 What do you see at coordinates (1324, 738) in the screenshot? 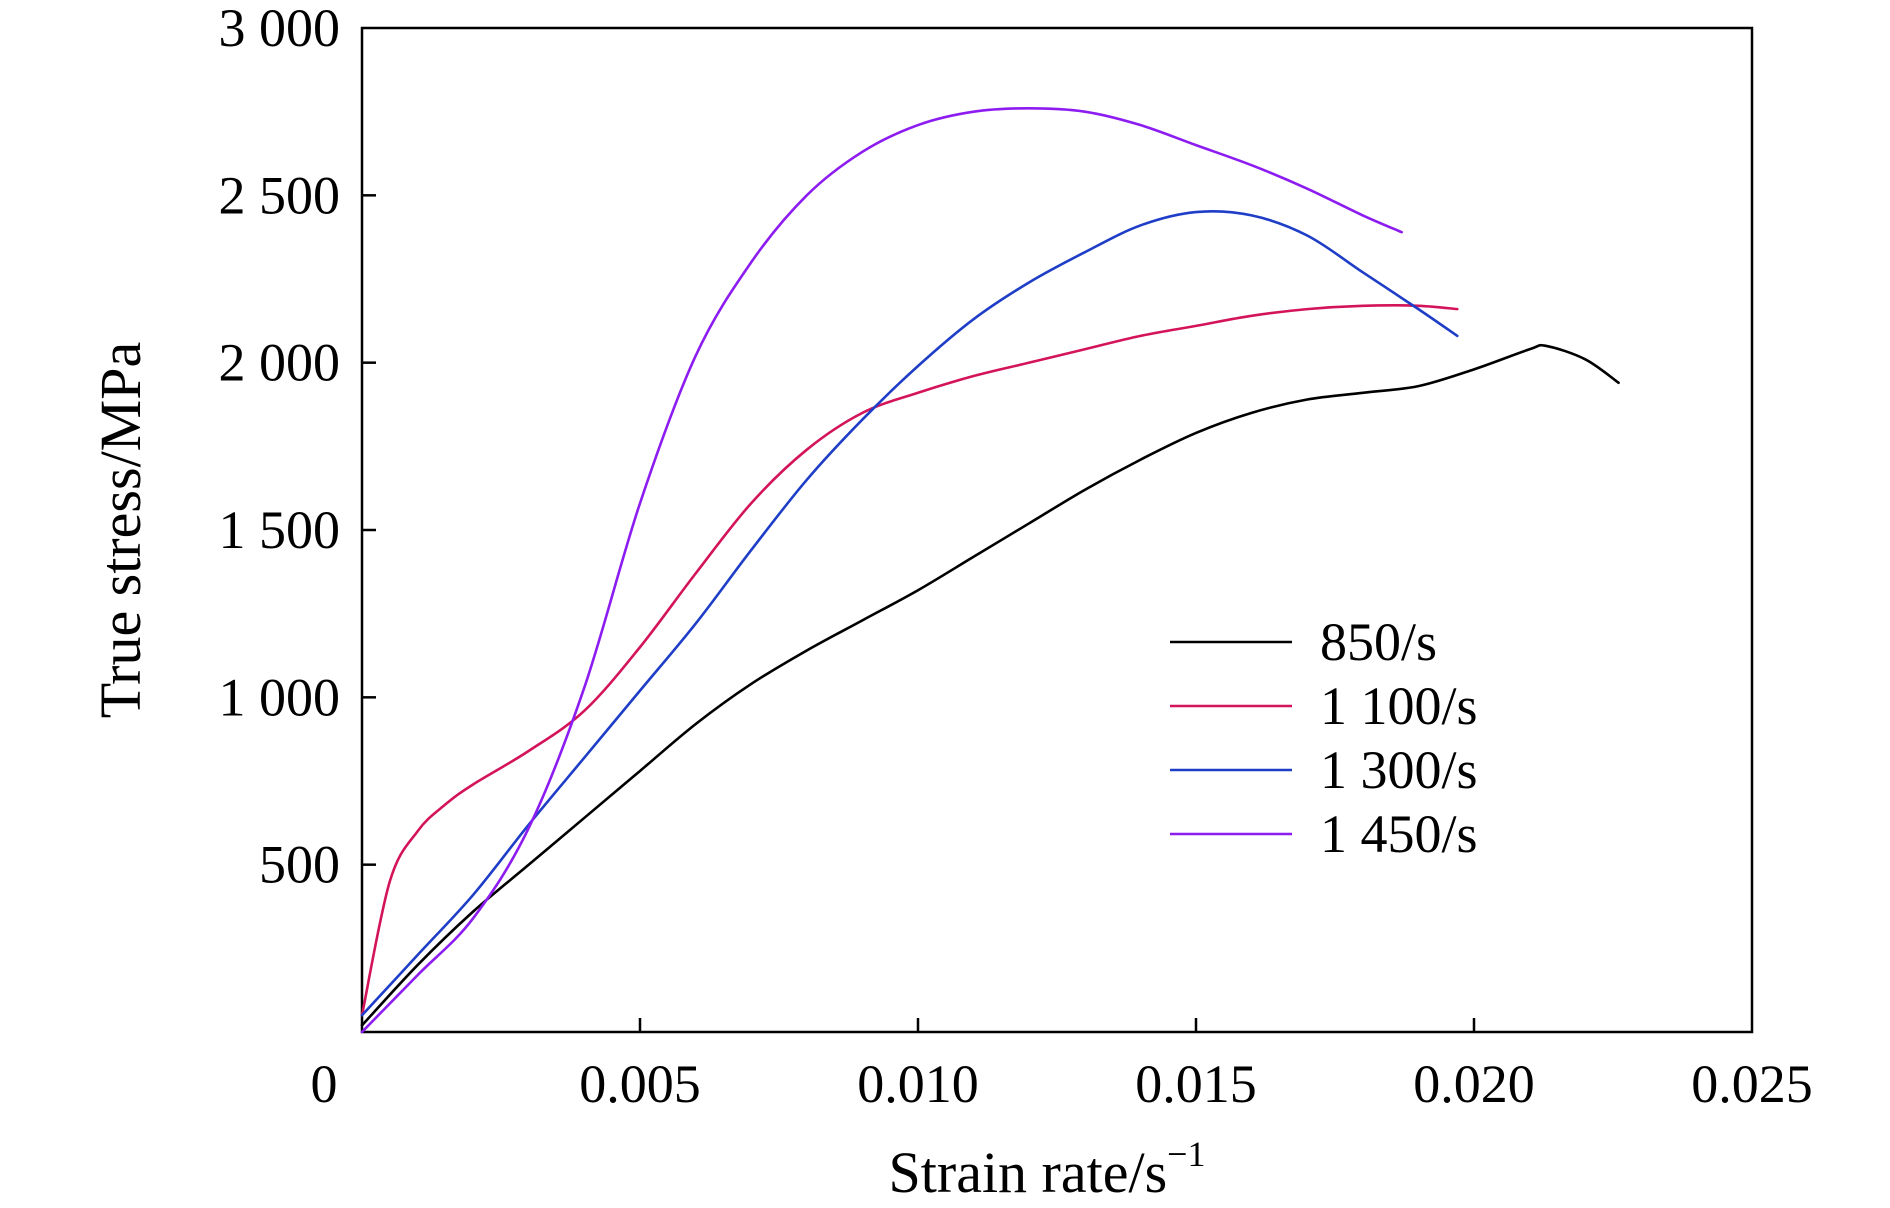
I see `legend: 850/s1 100/s1 300/s1 450/s` at bounding box center [1324, 738].